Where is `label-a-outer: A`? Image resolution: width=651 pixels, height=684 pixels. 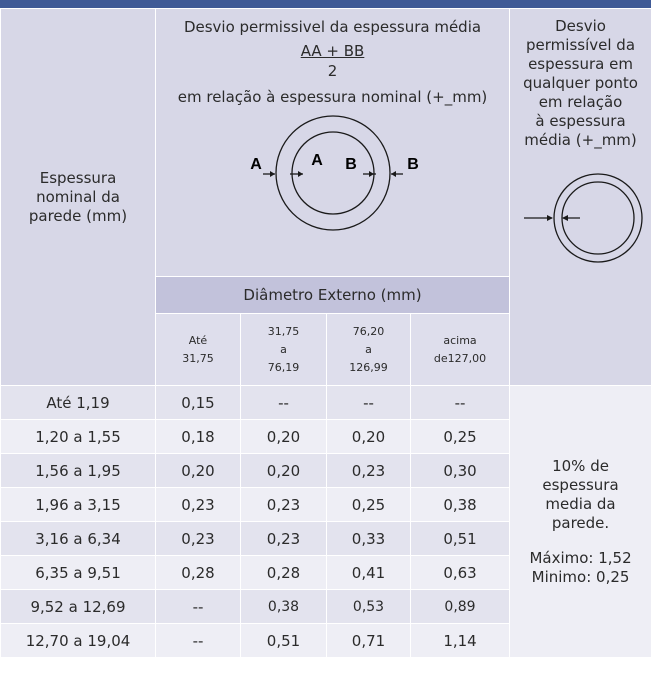
label-a-outer: A is located at coordinates (256, 164).